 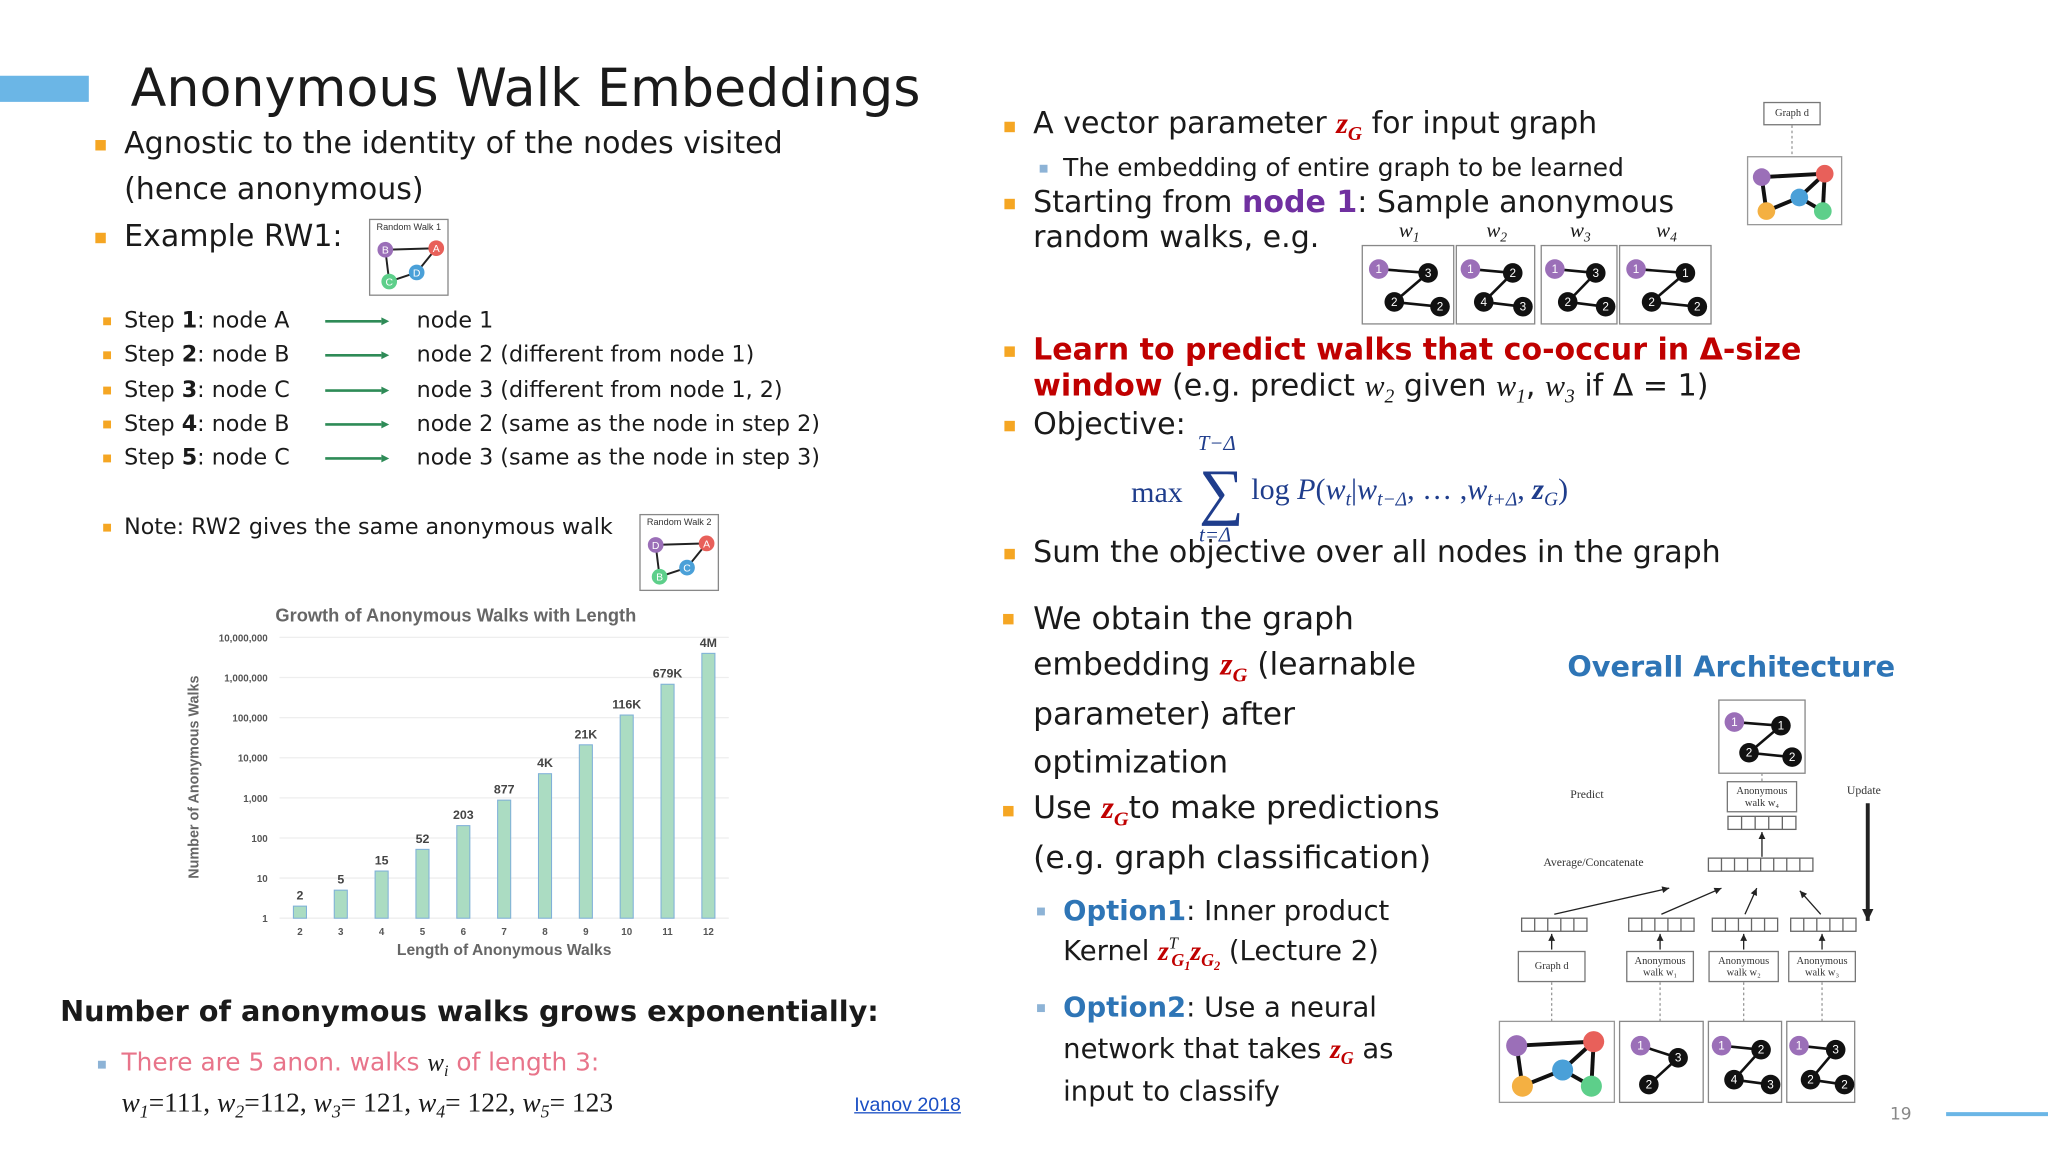 What do you see at coordinates (189, 424) in the screenshot?
I see `text-segment: 4` at bounding box center [189, 424].